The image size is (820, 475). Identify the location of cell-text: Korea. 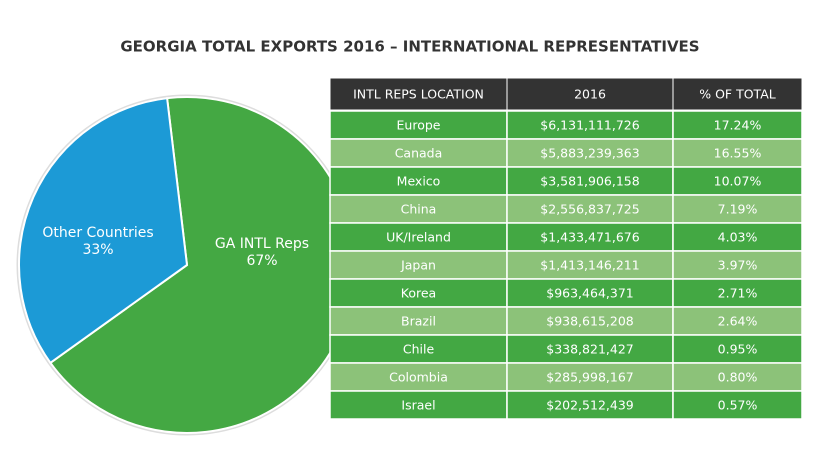
(418, 293).